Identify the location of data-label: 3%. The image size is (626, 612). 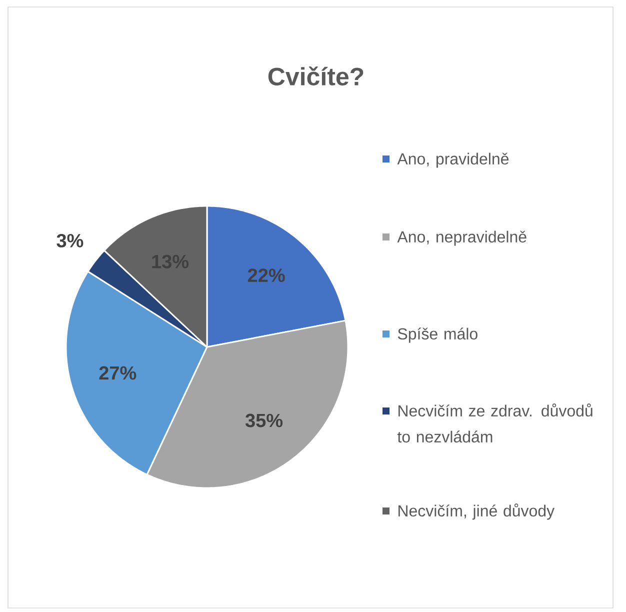
(70, 241).